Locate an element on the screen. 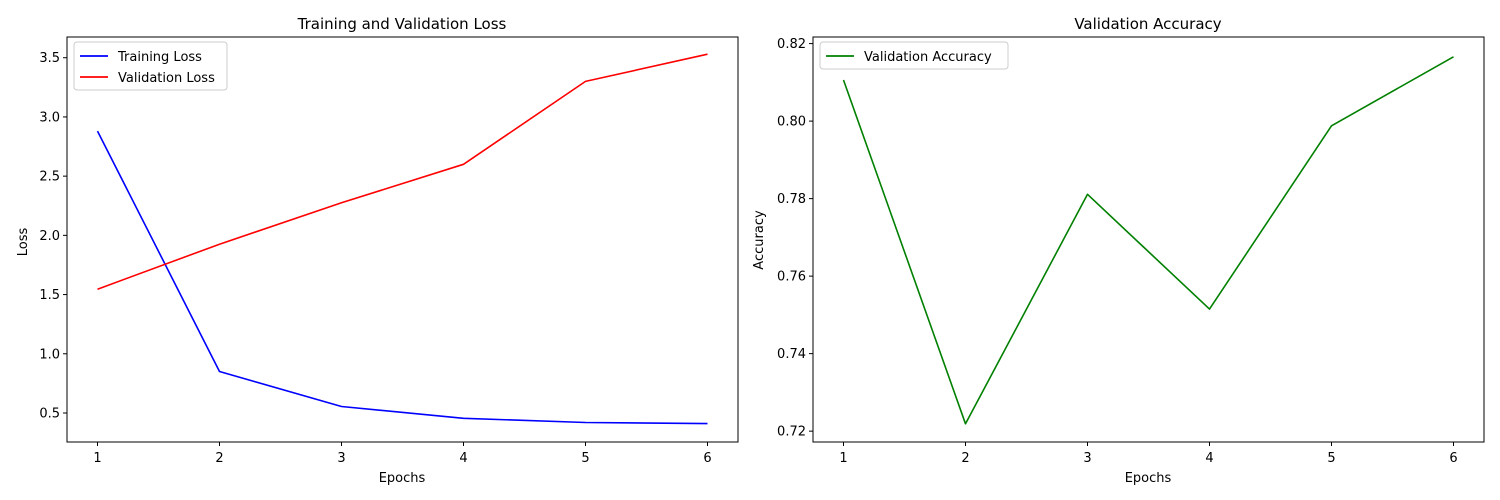 This screenshot has height=500, width=1500. loss-legend: Training Loss Validation Loss is located at coordinates (150, 66).